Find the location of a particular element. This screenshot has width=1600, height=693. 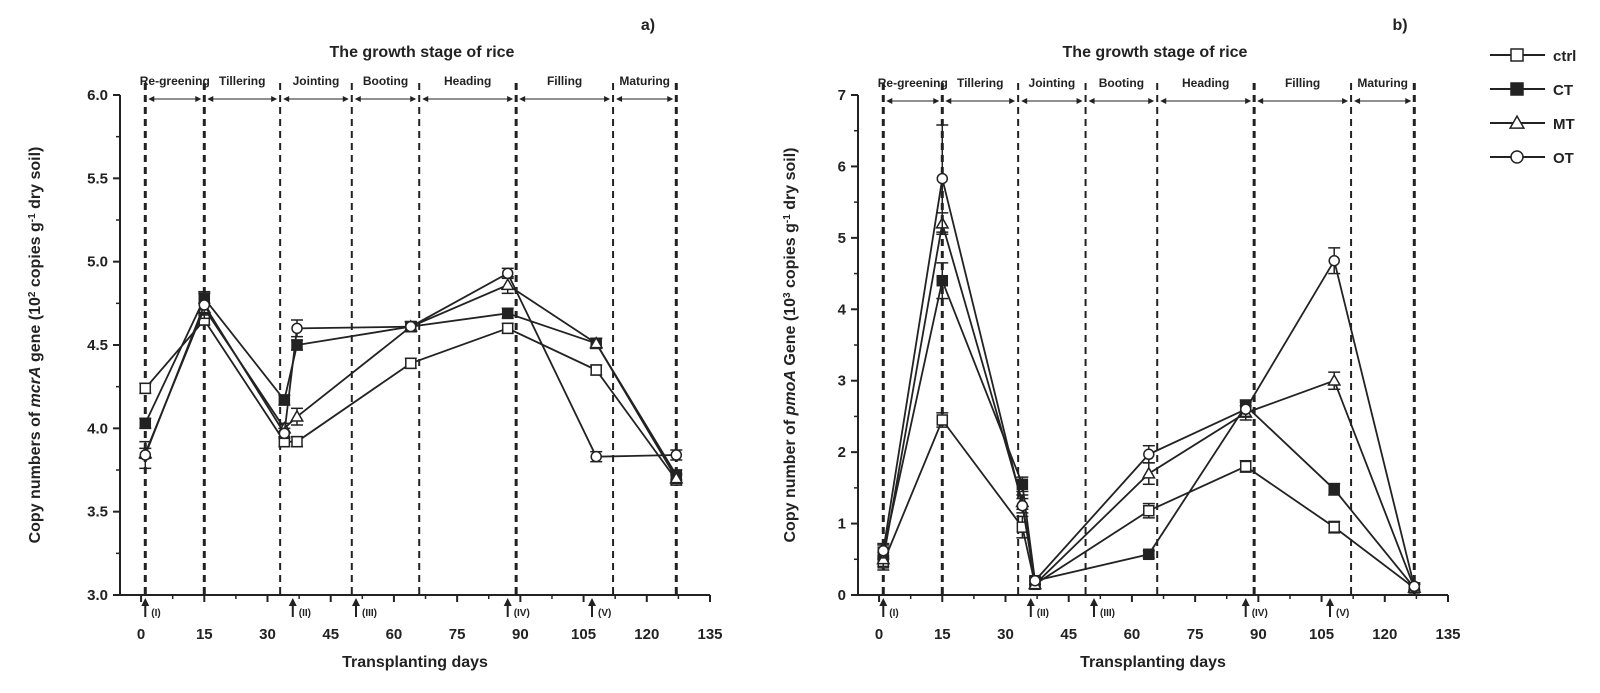

y-axis-label-part: 3 is located at coordinates (787, 295).